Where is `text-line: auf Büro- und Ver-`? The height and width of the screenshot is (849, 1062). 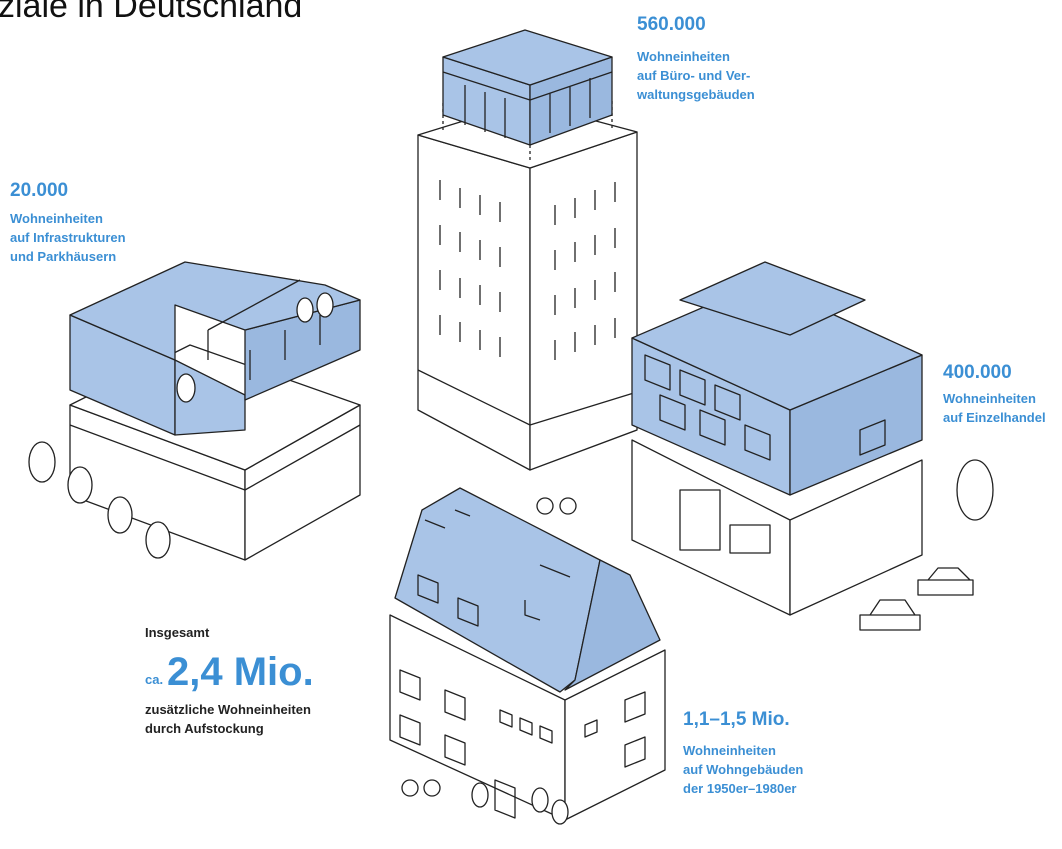
text-line: auf Büro- und Ver- is located at coordinates (694, 75).